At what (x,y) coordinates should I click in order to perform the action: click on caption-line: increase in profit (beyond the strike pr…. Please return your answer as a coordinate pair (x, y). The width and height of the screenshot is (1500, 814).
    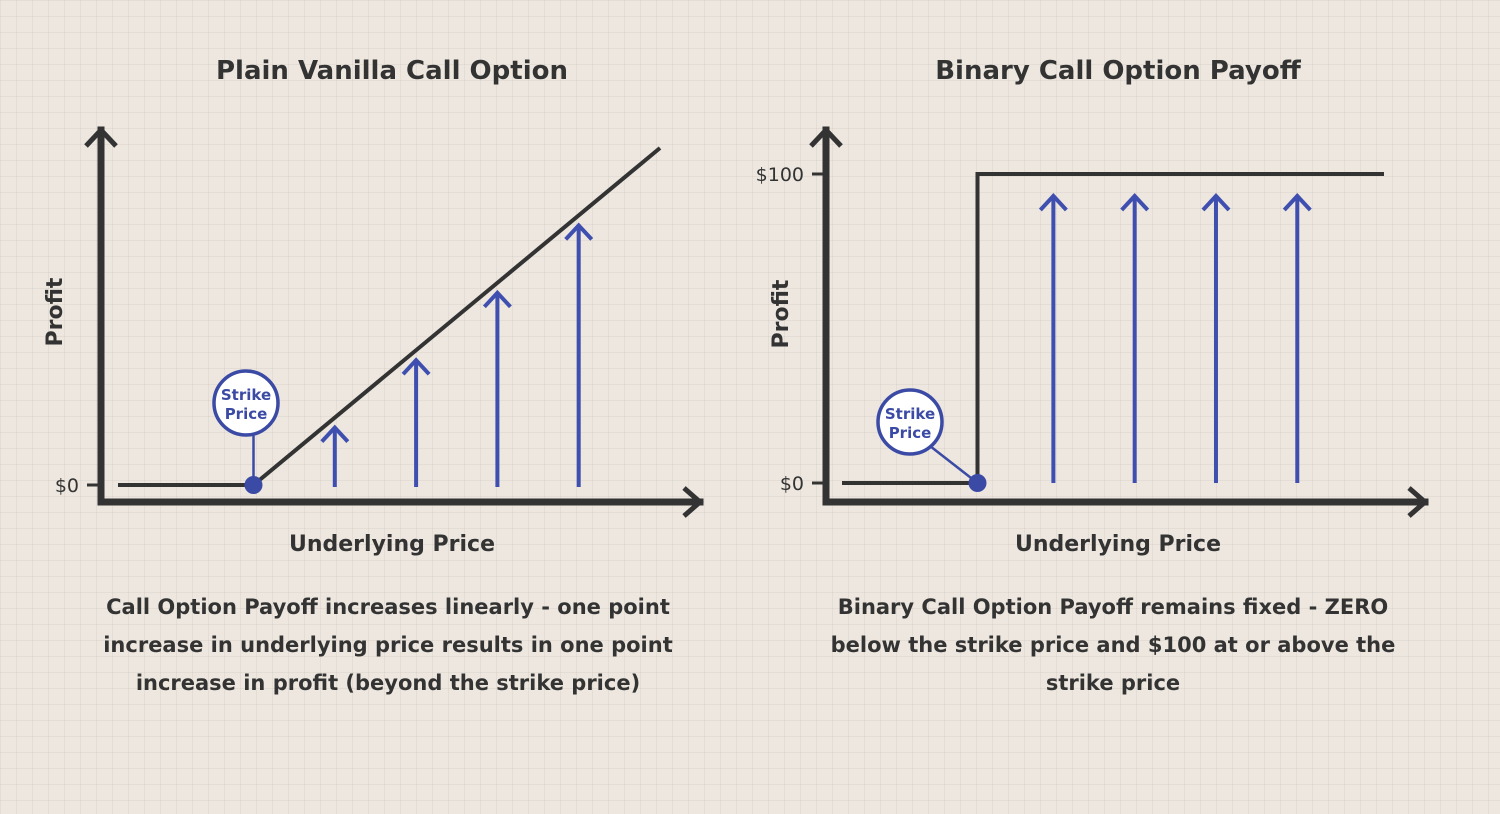
    Looking at the image, I should click on (388, 683).